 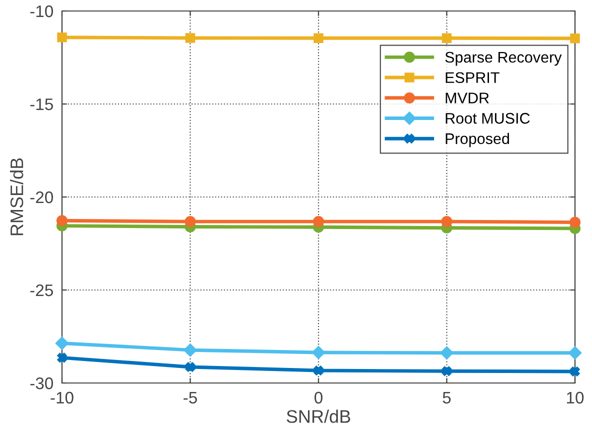 I want to click on legend-label: Sparse Recovery, so click(x=503, y=59).